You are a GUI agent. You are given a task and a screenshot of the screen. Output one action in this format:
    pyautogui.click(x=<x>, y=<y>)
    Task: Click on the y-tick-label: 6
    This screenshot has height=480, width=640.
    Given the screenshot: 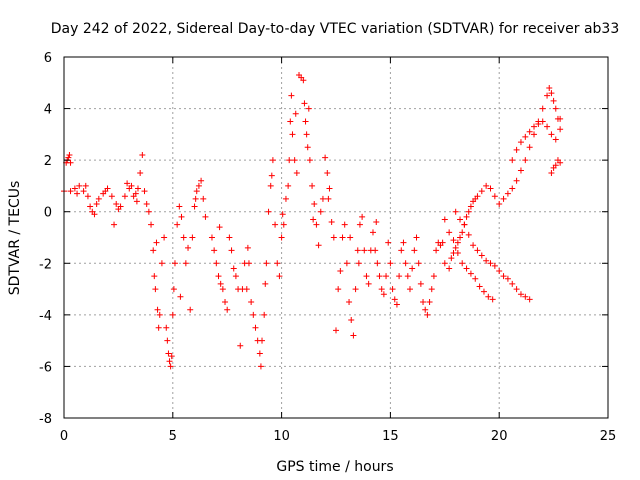 What is the action you would take?
    pyautogui.click(x=48, y=58)
    